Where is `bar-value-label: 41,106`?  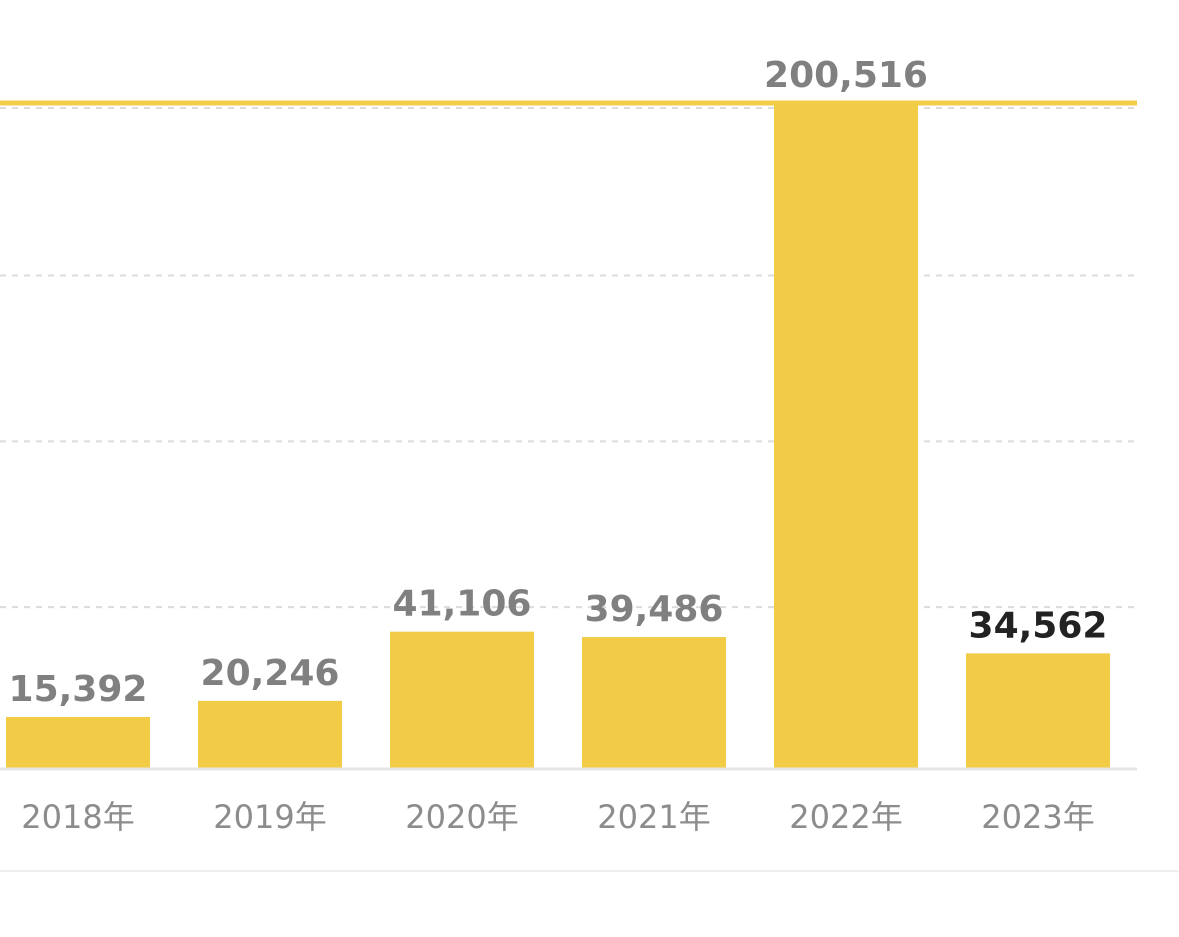
bar-value-label: 41,106 is located at coordinates (462, 604).